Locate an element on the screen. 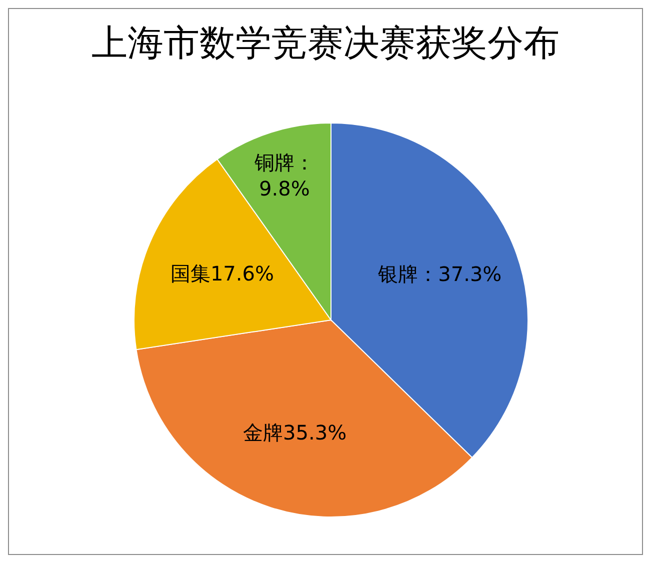 This screenshot has height=563, width=651. slice-label: 金牌35.3% is located at coordinates (295, 432).